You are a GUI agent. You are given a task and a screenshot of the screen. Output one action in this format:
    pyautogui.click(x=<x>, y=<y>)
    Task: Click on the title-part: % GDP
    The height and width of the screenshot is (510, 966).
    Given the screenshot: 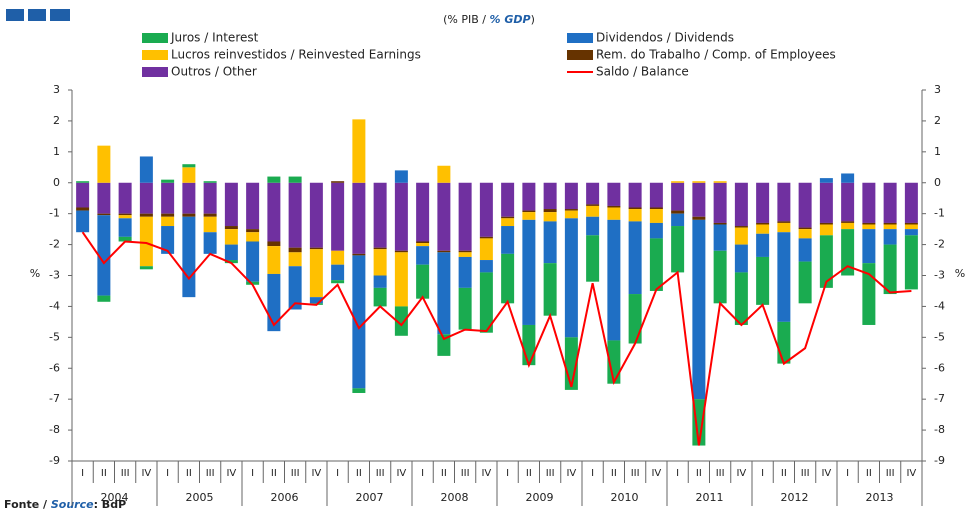 What is the action you would take?
    pyautogui.click(x=510, y=19)
    